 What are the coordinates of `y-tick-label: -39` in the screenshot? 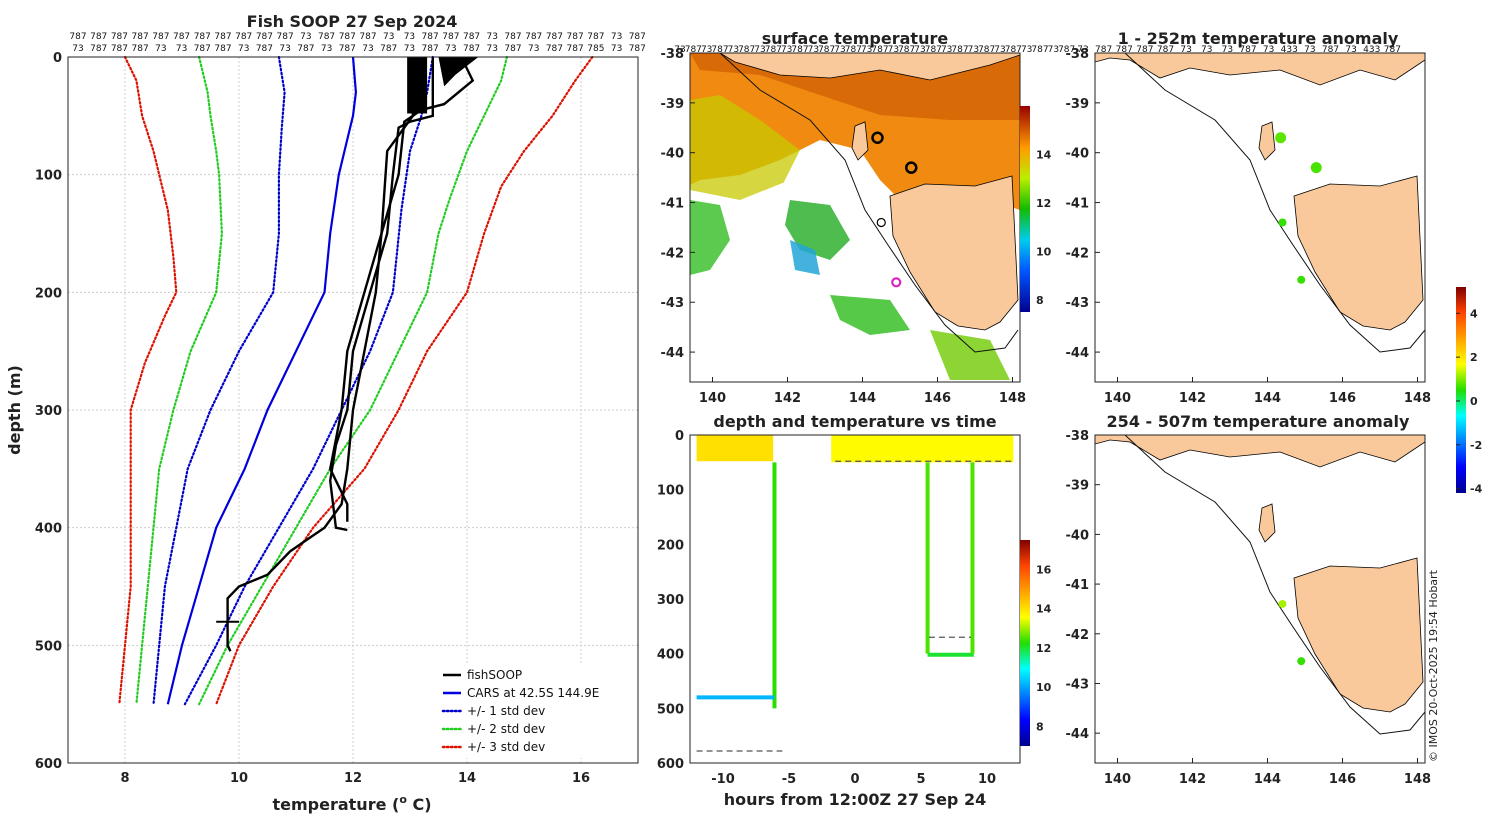 It's located at (1078, 486).